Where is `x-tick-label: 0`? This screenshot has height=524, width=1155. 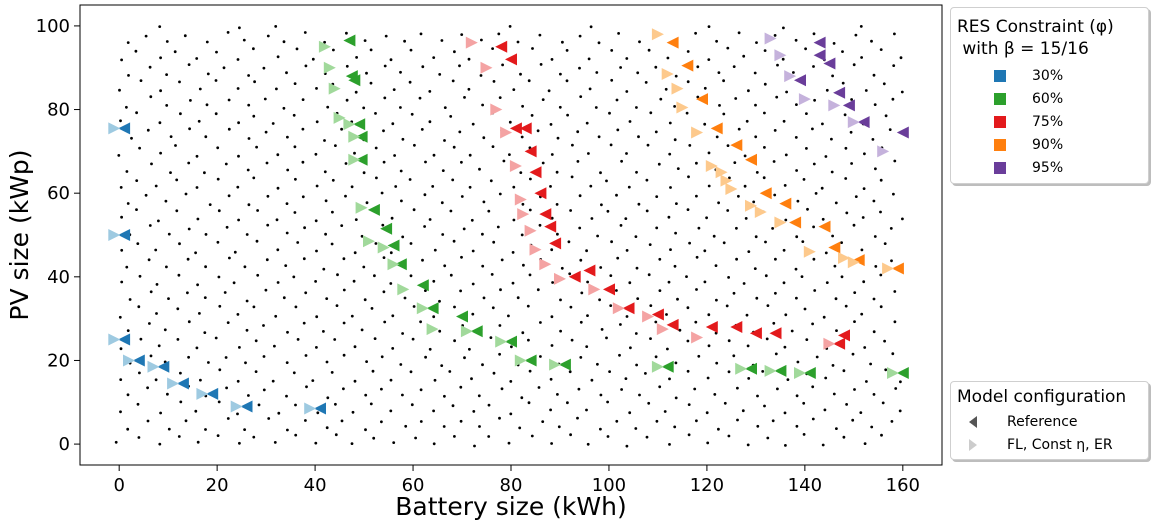 x-tick-label: 0 is located at coordinates (118, 485).